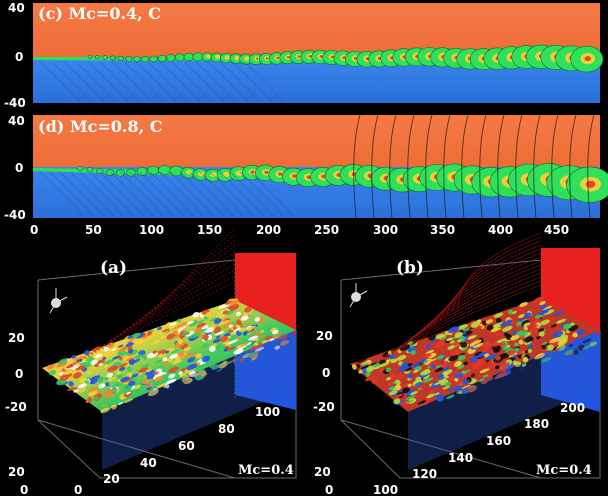  What do you see at coordinates (69, 449) in the screenshot?
I see `panel-a-box-edge` at bounding box center [69, 449].